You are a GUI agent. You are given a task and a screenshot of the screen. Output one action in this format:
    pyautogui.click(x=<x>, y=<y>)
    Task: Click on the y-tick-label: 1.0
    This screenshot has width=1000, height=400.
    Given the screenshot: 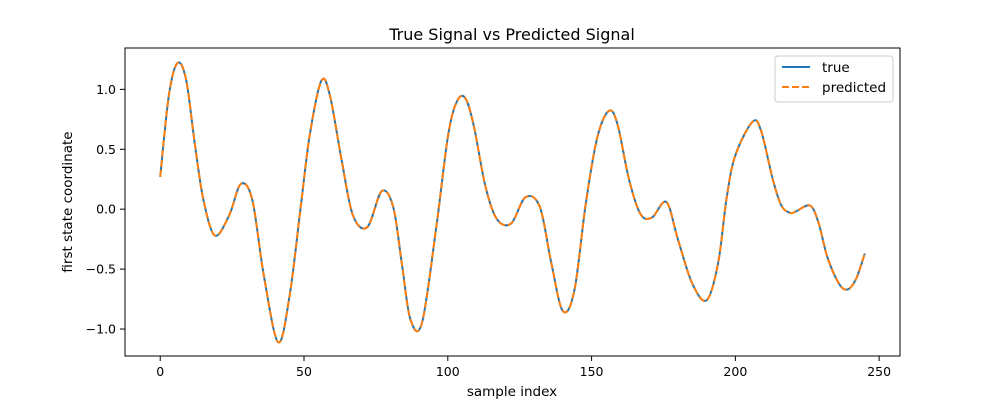 What is the action you would take?
    pyautogui.click(x=106, y=89)
    